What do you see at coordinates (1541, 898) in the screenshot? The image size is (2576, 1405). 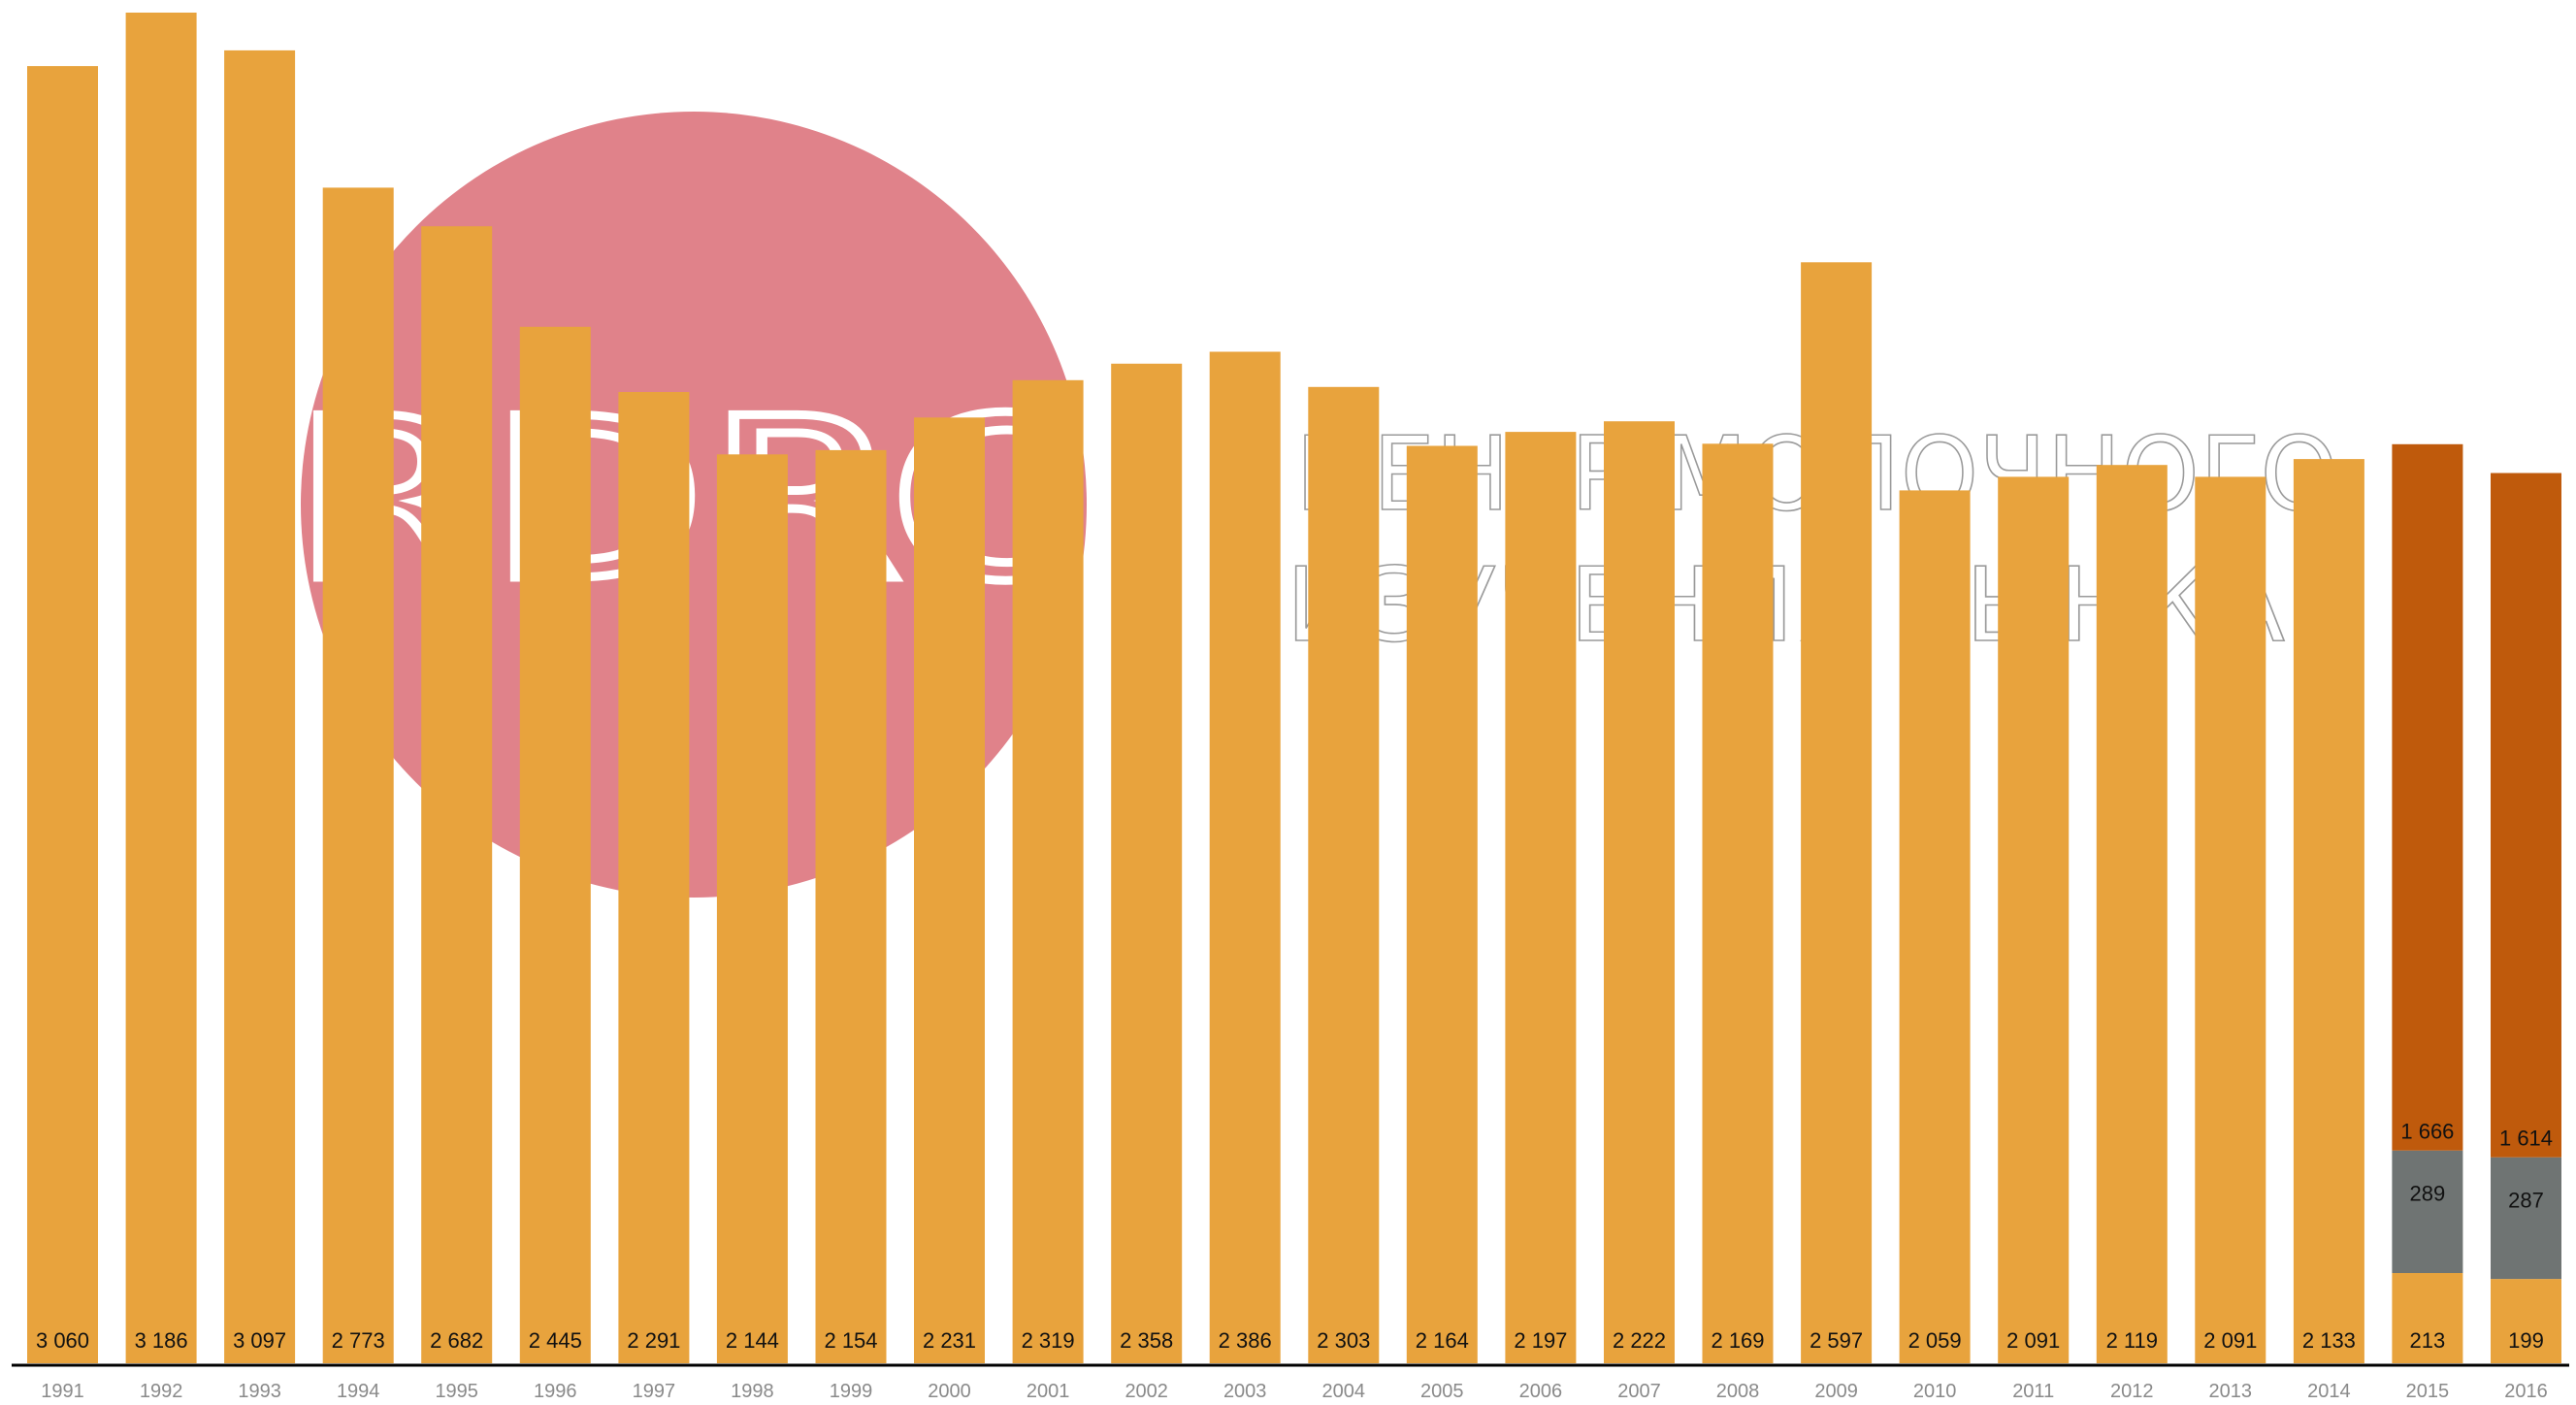 I see `bar-base-2006` at bounding box center [1541, 898].